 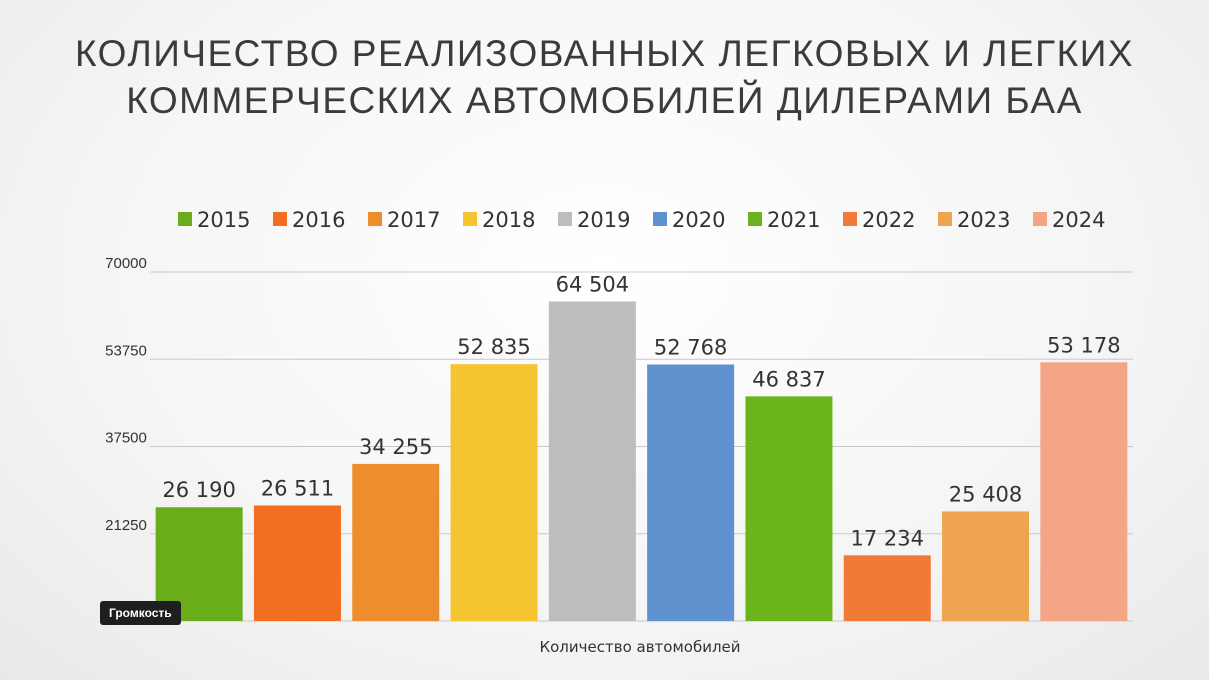 I want to click on legend-swatch-2022, so click(x=850, y=219).